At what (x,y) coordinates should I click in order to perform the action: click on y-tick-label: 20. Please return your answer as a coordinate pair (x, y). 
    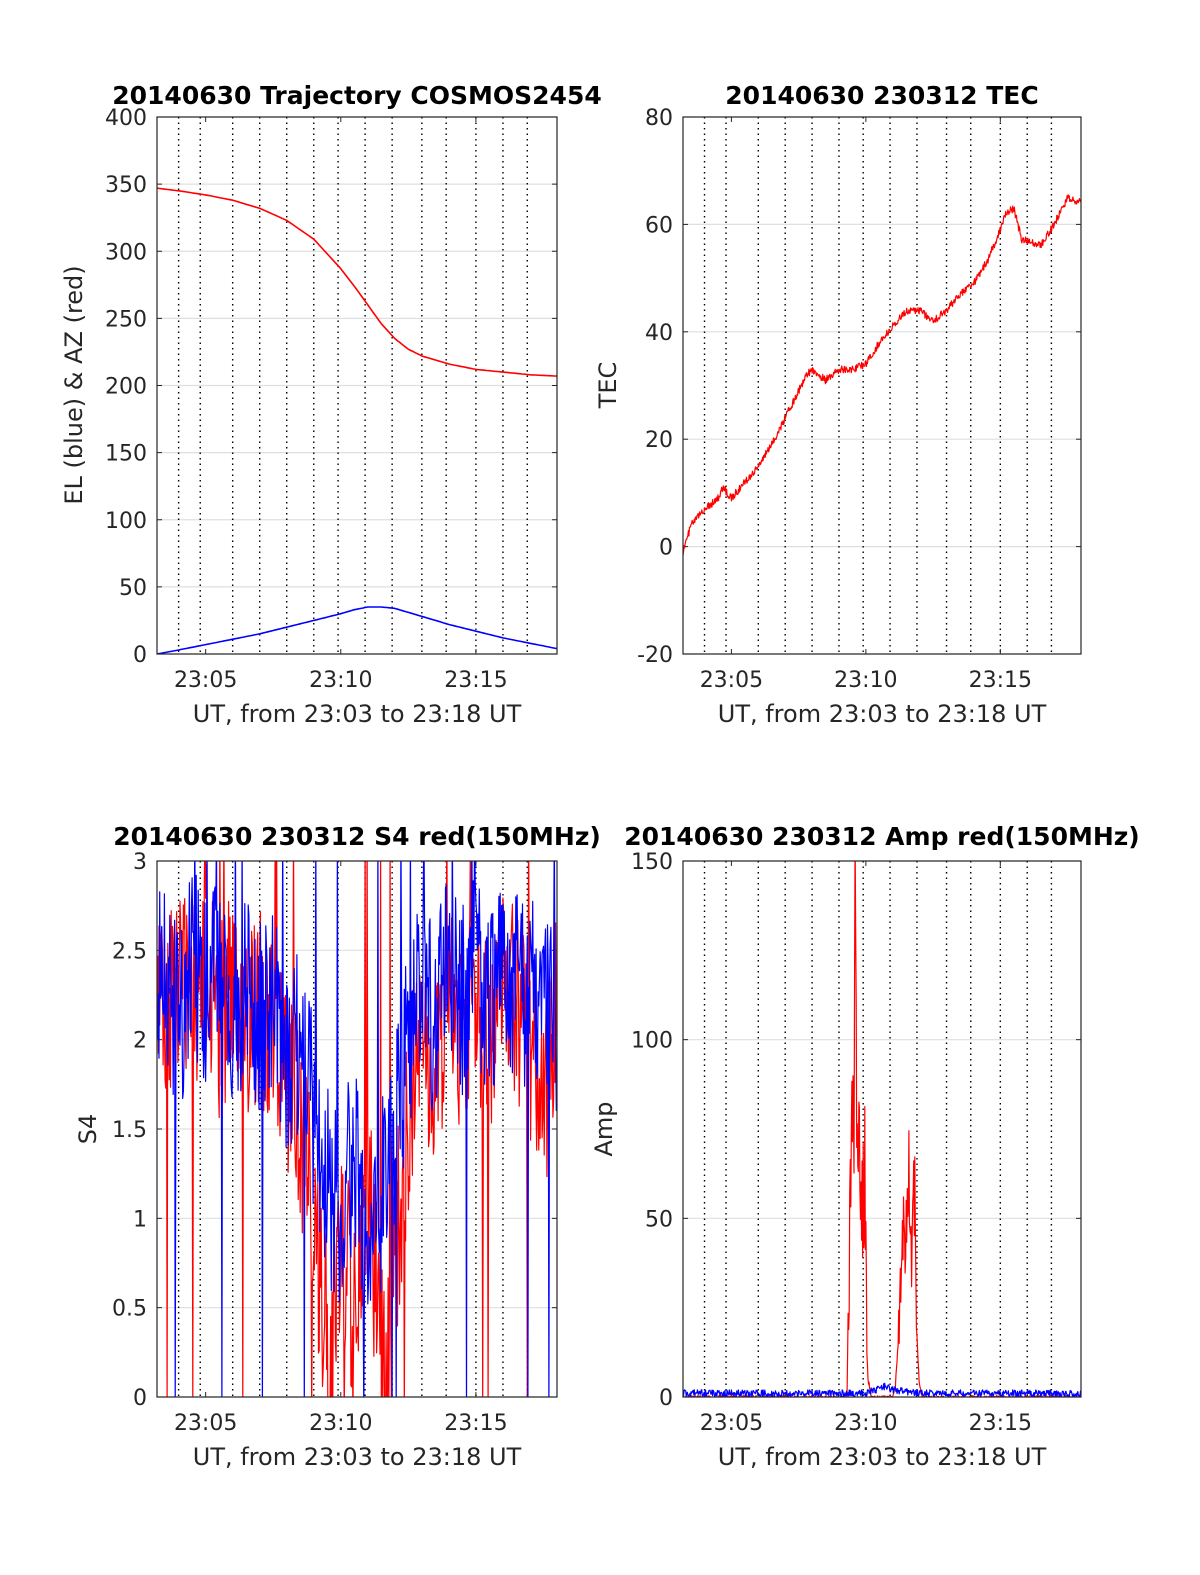
    Looking at the image, I should click on (659, 440).